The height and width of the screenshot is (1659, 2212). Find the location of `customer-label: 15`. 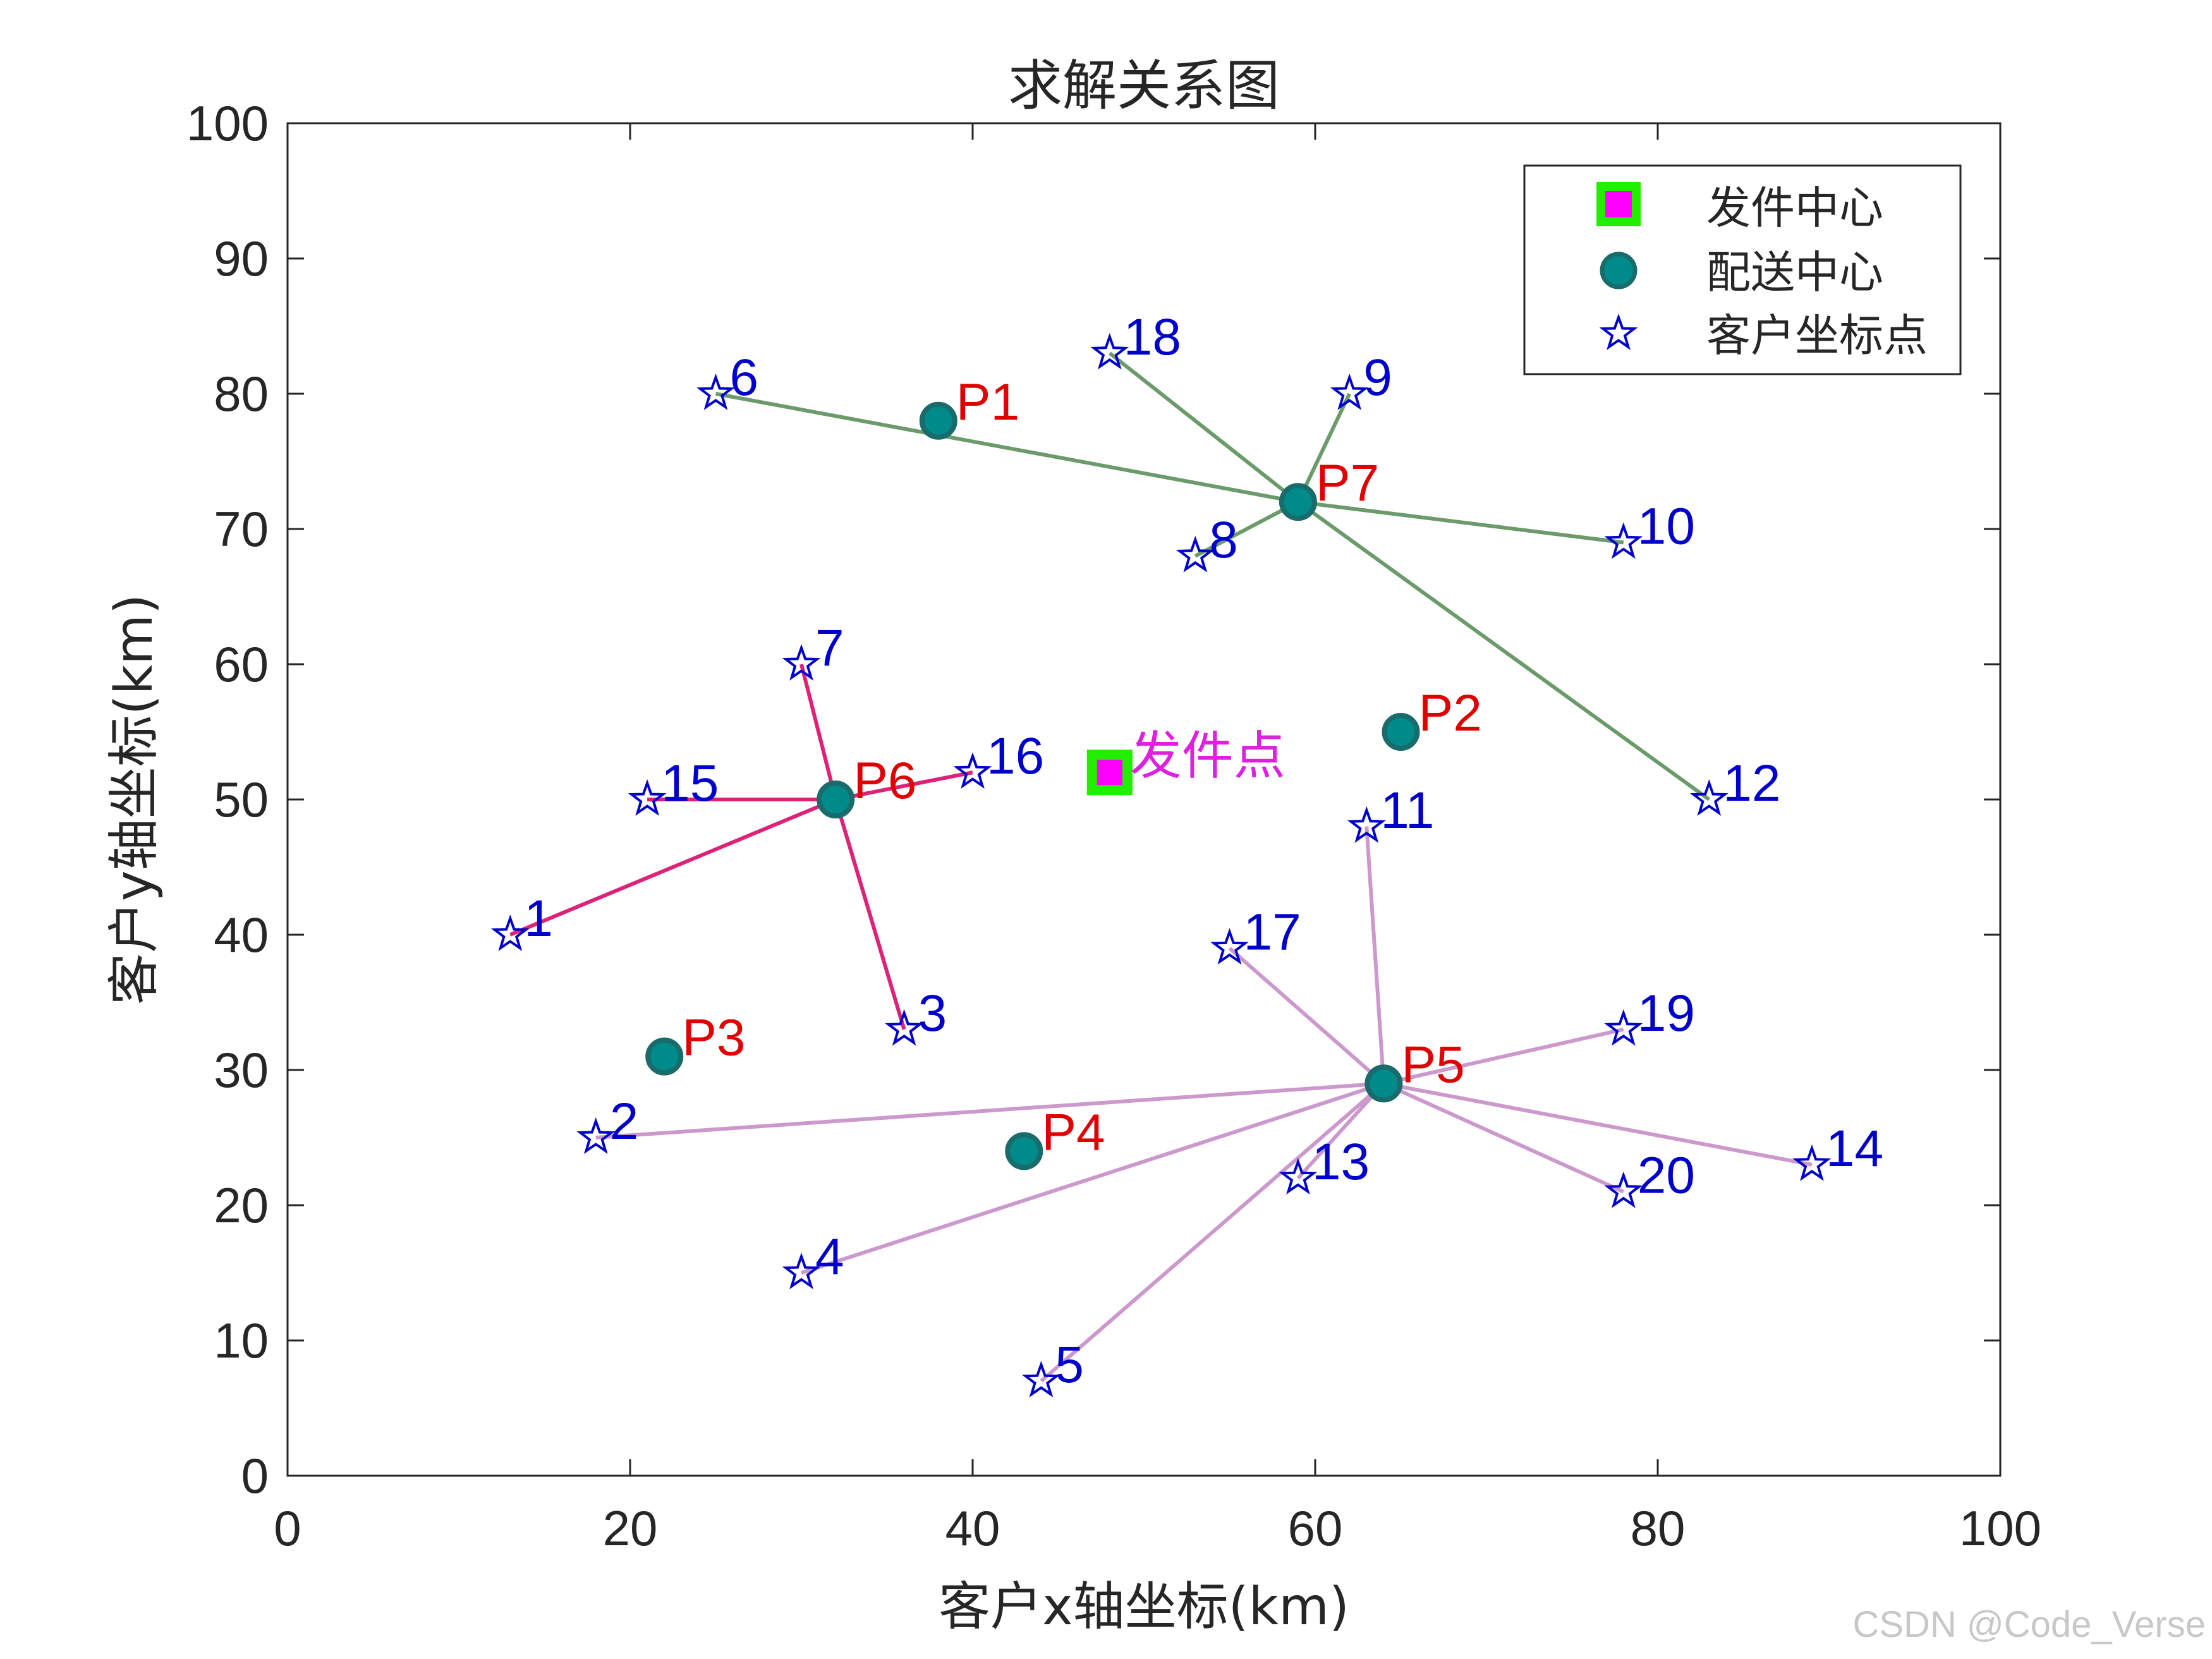

customer-label: 15 is located at coordinates (690, 783).